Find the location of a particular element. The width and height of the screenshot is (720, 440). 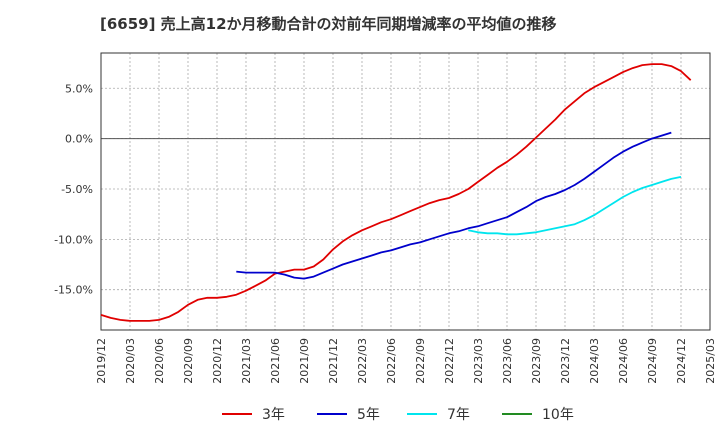

x-tick-label: 2022/09 is located at coordinates (420, 361).